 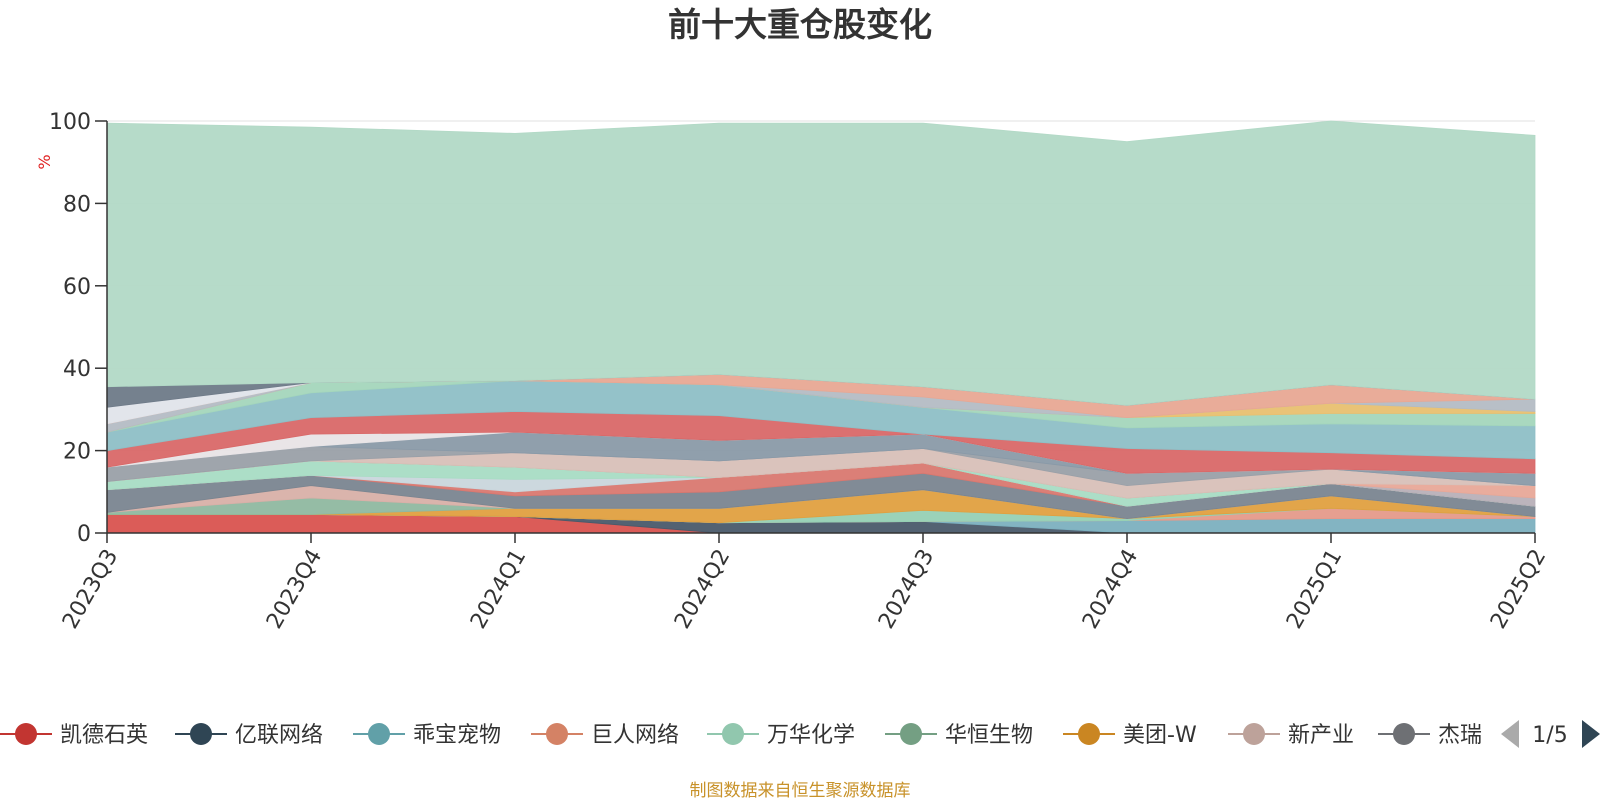 What do you see at coordinates (1314, 589) in the screenshot?
I see `x-tick-label: 2025Q1` at bounding box center [1314, 589].